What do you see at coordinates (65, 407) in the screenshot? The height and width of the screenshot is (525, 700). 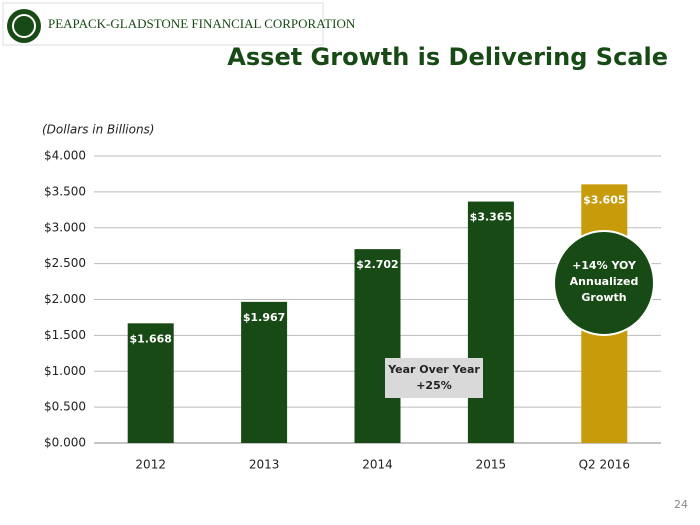 I see `y-tick-label: $0.500` at bounding box center [65, 407].